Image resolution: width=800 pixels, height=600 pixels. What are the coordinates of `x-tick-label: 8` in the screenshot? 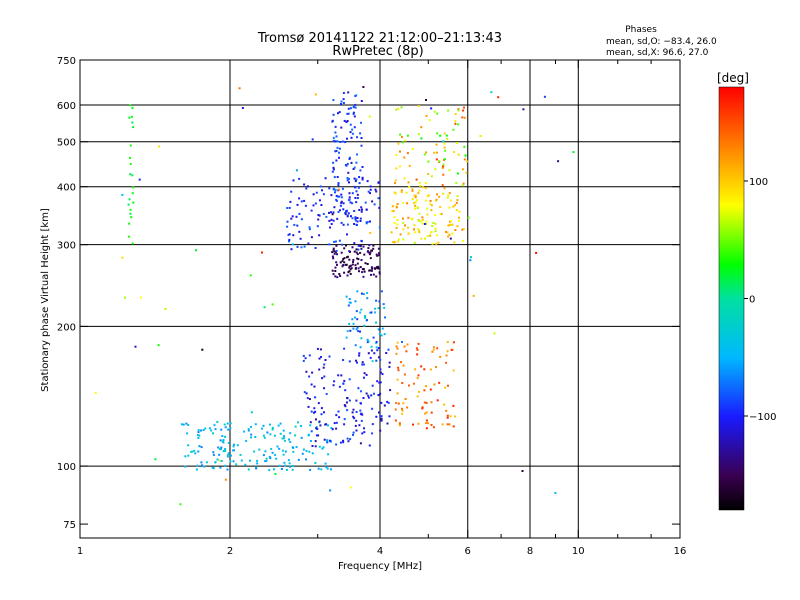 It's located at (530, 551).